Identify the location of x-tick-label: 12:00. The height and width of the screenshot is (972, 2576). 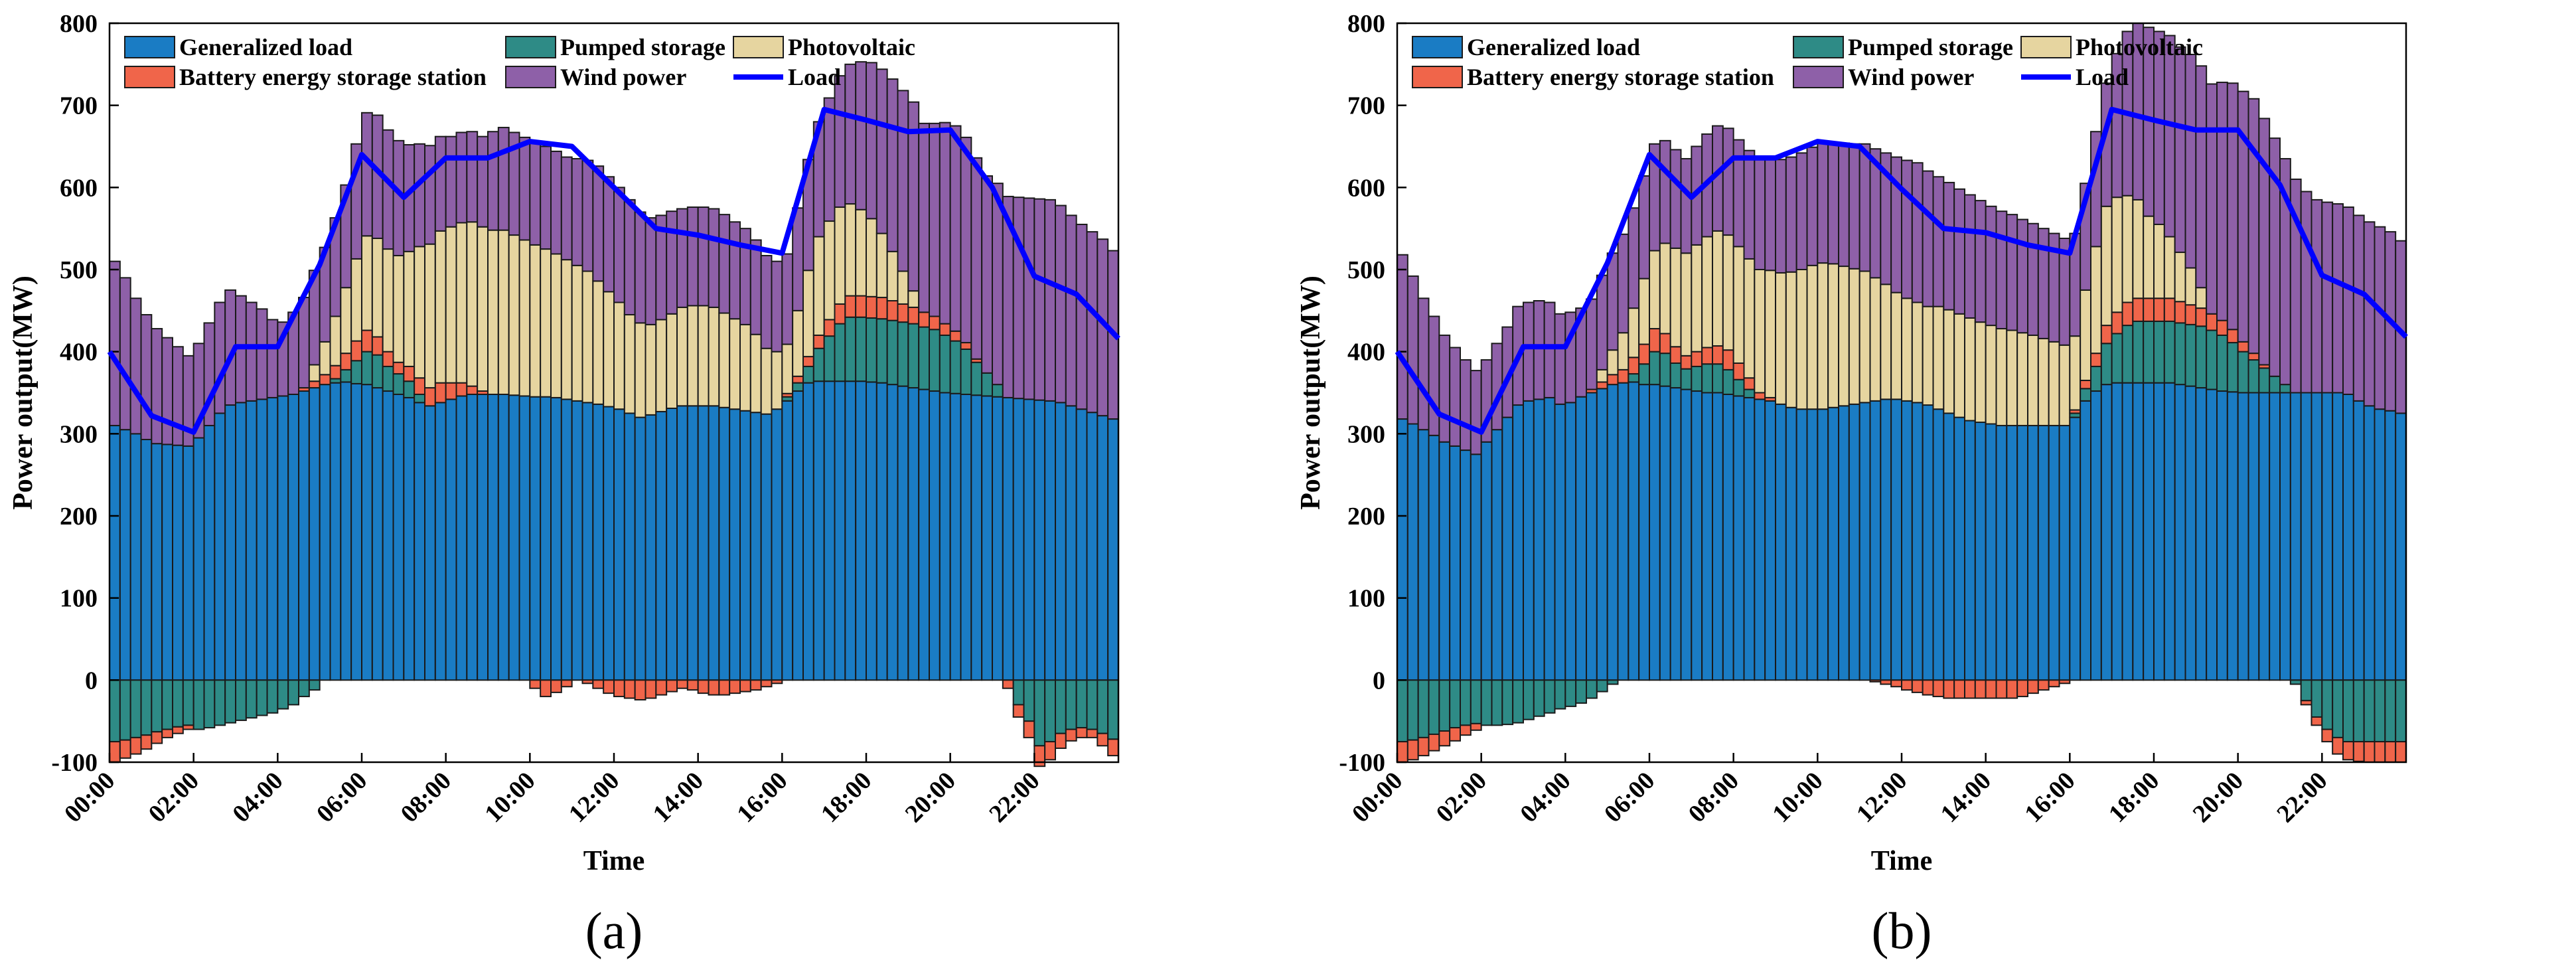
(595, 797).